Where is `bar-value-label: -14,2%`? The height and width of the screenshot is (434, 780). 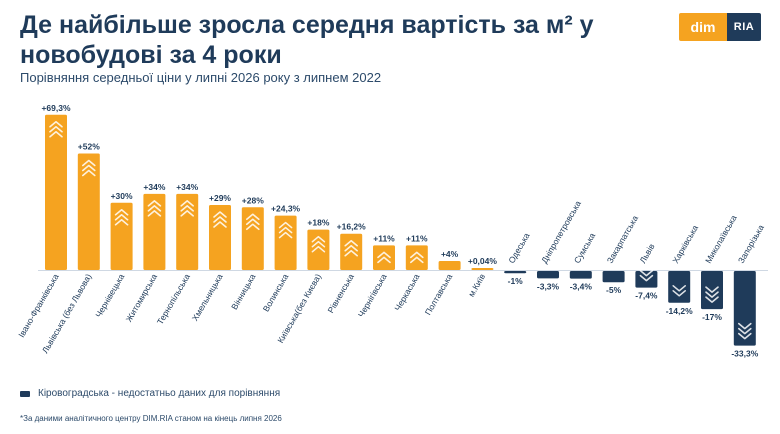
bar-value-label: -14,2% is located at coordinates (679, 311).